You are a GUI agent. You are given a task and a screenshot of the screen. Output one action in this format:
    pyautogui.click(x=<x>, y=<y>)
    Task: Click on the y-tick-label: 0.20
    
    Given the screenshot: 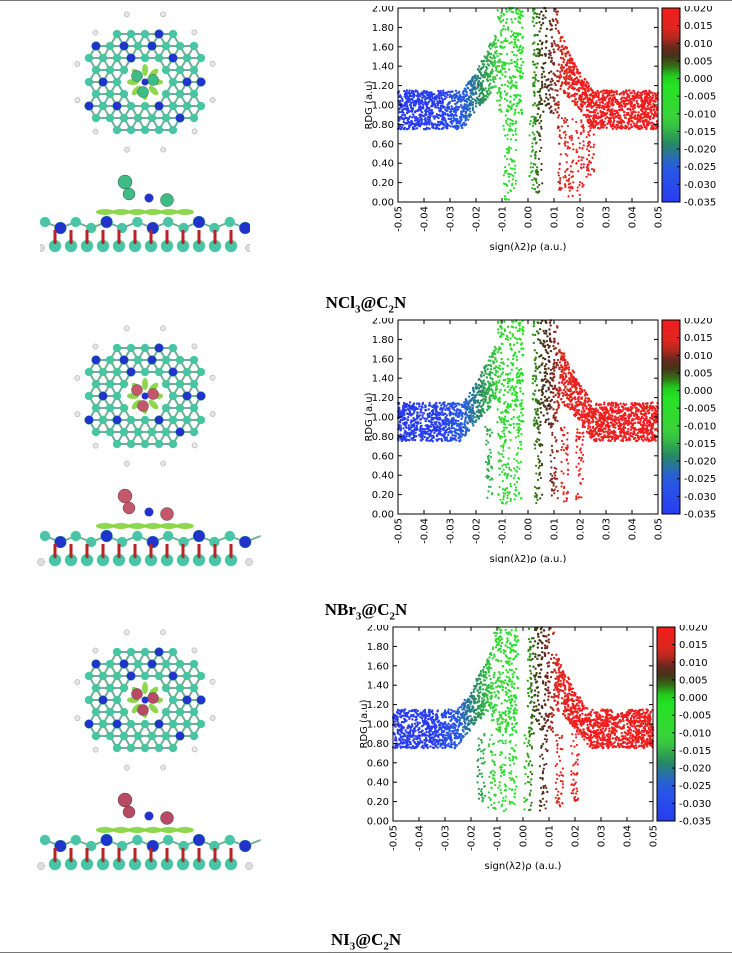 What is the action you would take?
    pyautogui.click(x=383, y=183)
    